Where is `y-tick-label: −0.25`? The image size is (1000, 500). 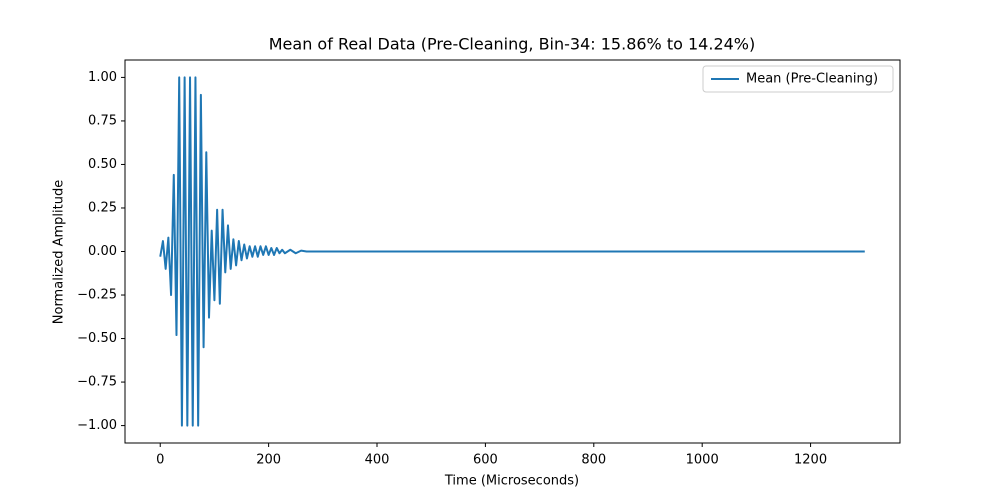 y-tick-label: −0.25 is located at coordinates (97, 295).